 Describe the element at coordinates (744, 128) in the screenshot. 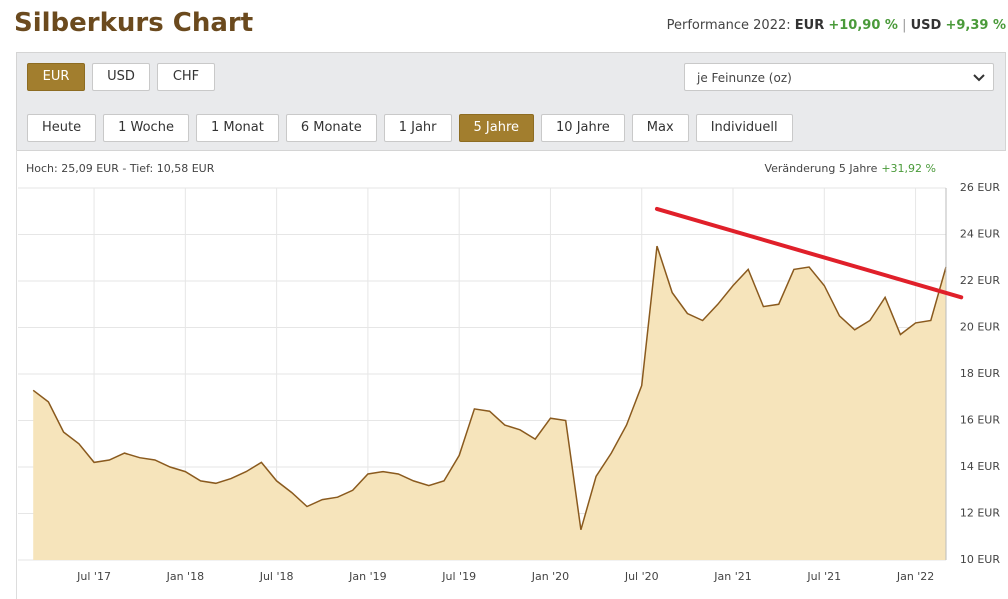

I see `button: Individuell` at that location.